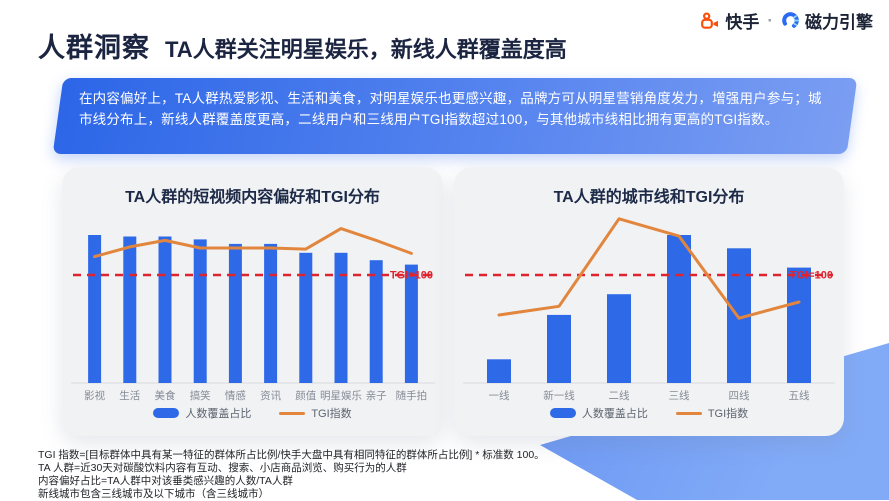  I want to click on page-title: TA人群关注明星娱乐，新线人群覆盖度高, so click(366, 49).